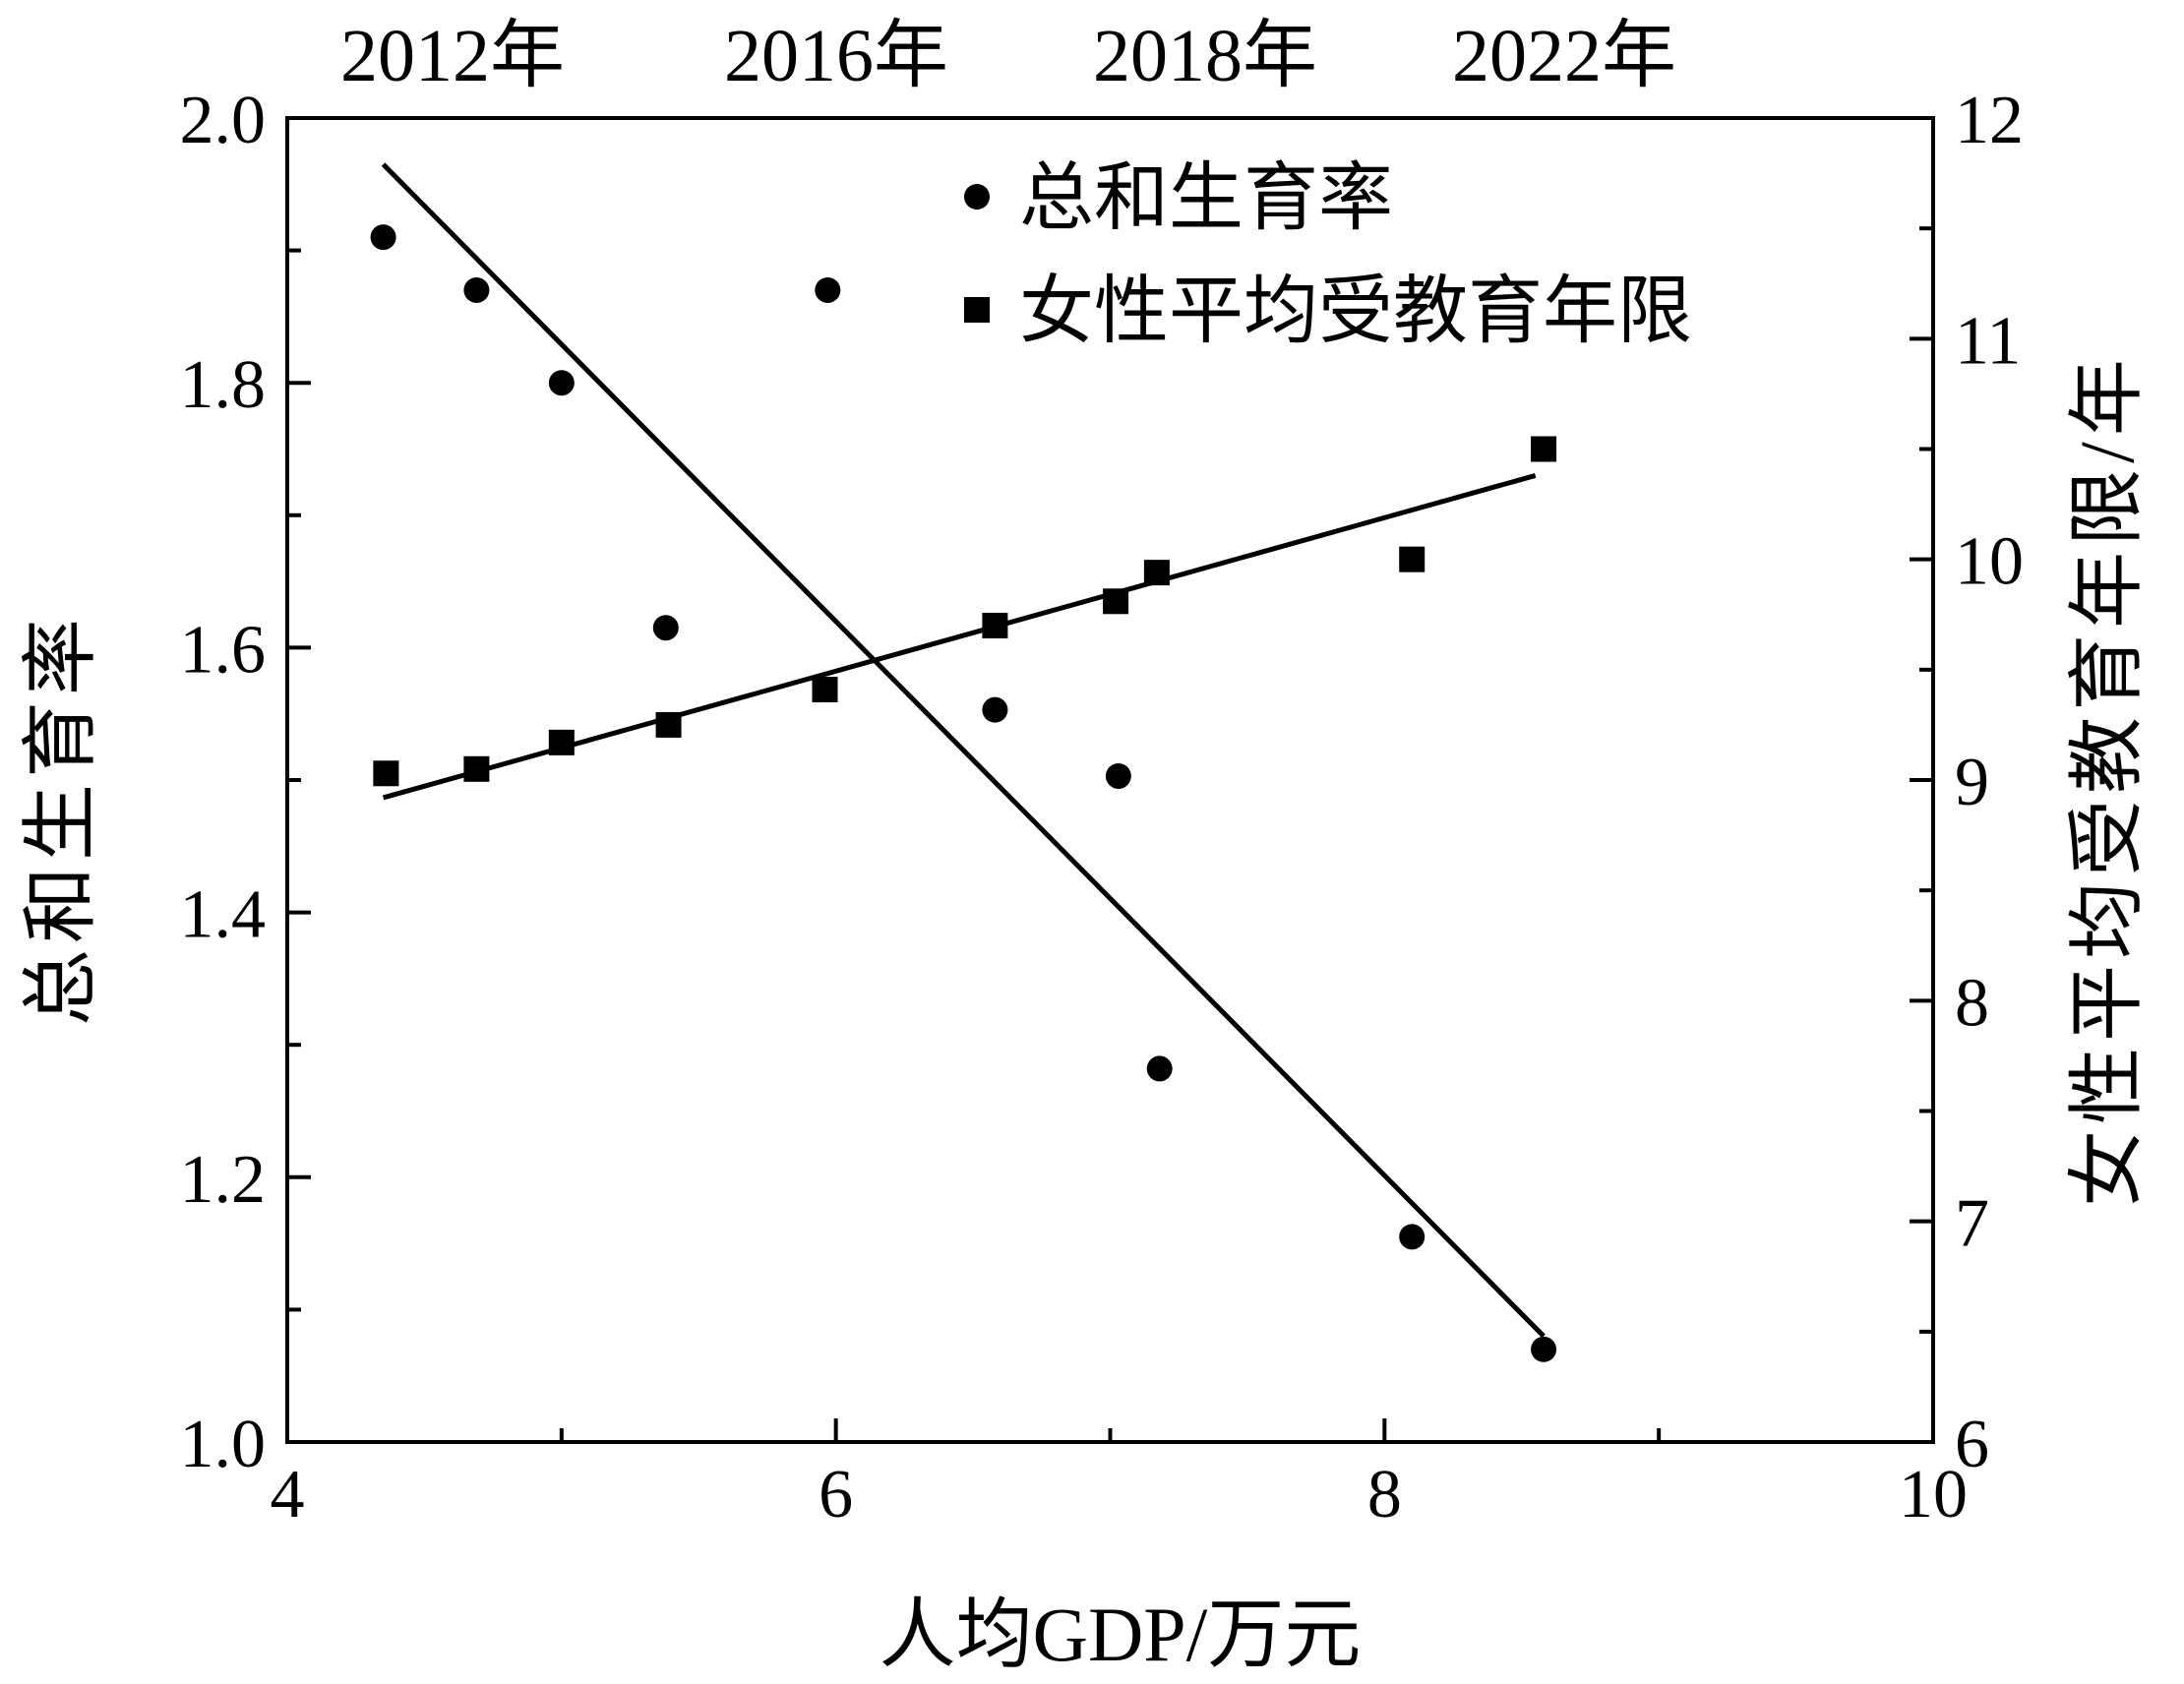 This screenshot has width=2184, height=1684. What do you see at coordinates (223, 1180) in the screenshot?
I see `y-left-tick-label: 1.2` at bounding box center [223, 1180].